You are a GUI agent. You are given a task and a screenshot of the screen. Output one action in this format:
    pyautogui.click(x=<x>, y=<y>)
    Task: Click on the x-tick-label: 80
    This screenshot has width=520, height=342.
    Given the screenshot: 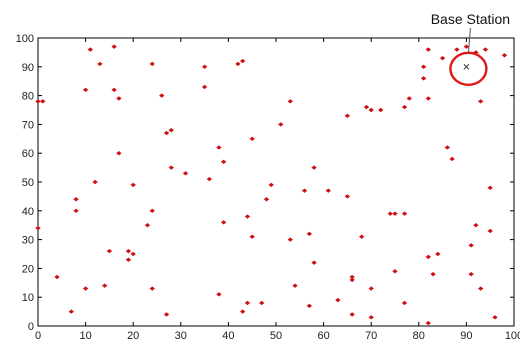 What is the action you would take?
    pyautogui.click(x=419, y=336)
    